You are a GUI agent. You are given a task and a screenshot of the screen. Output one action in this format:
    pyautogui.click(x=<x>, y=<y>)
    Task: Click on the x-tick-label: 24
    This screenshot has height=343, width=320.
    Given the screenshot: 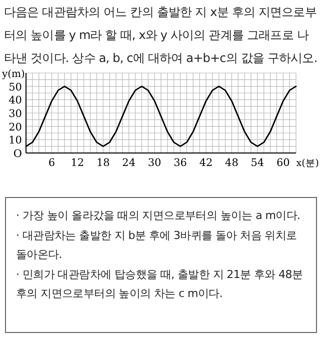 What is the action you would take?
    pyautogui.click(x=129, y=163)
    